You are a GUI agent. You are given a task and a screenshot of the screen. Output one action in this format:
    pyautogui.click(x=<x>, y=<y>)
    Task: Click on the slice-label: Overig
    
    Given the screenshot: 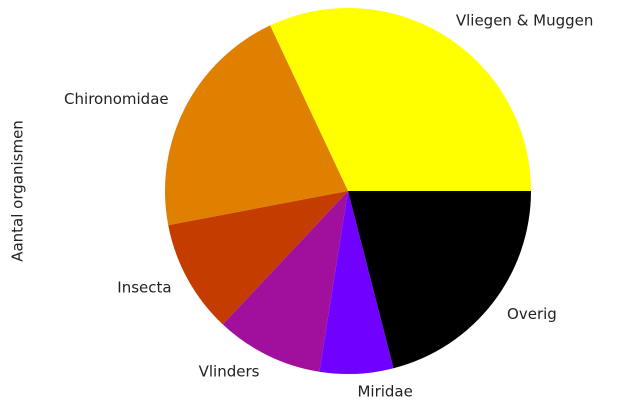 What is the action you would take?
    pyautogui.click(x=532, y=314)
    